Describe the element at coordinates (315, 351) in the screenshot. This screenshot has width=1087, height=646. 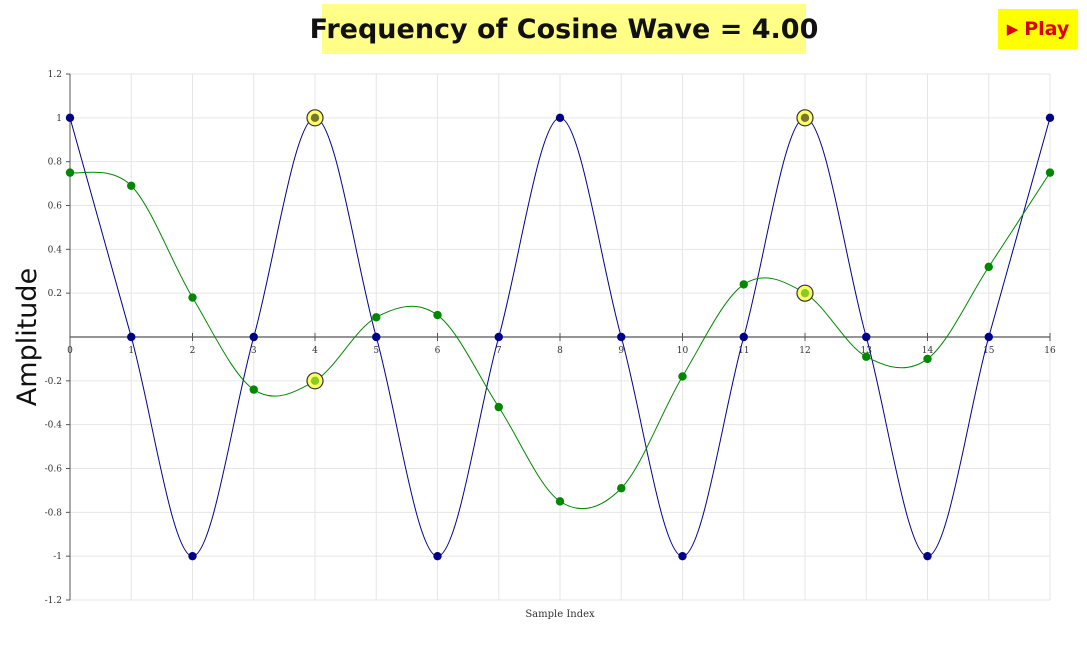
I see `x-tick-label: 4` at that location.